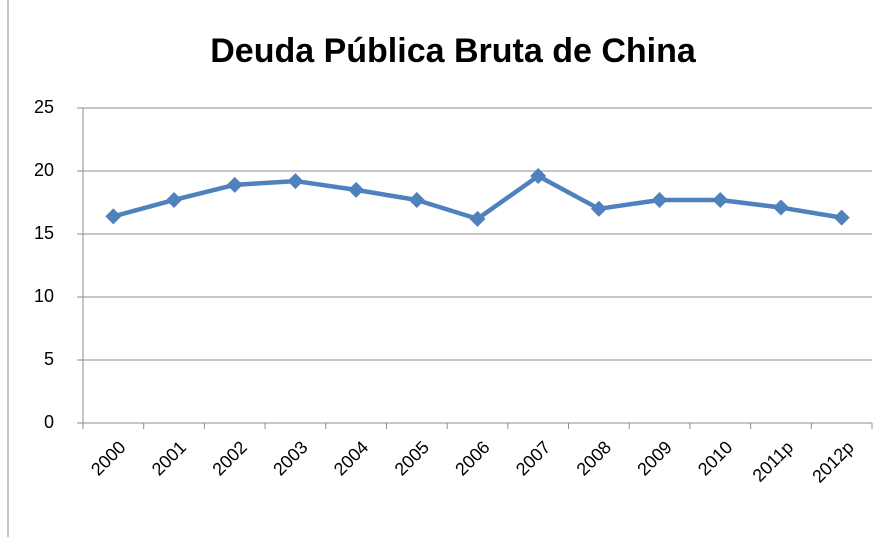 The image size is (887, 537). I want to click on chart-title: Deuda Pública Bruta de China, so click(453, 51).